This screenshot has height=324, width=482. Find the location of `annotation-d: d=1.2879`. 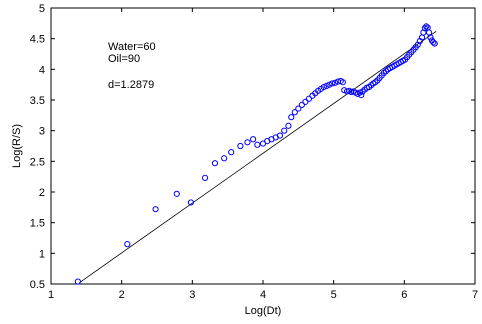

annotation-d: d=1.2879 is located at coordinates (131, 85).